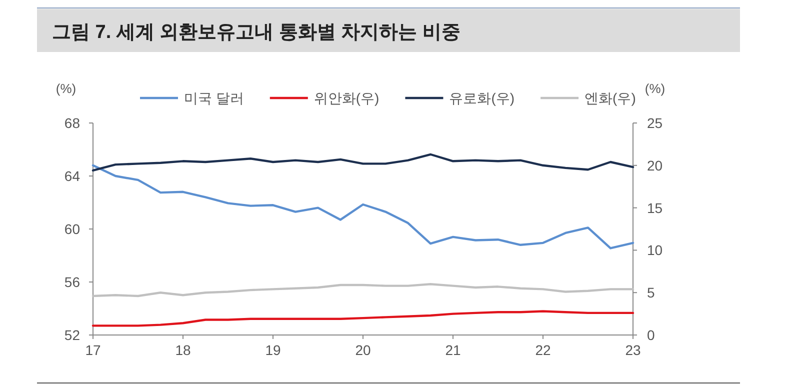 The width and height of the screenshot is (791, 385). I want to click on y-tick-label: 56, so click(72, 282).